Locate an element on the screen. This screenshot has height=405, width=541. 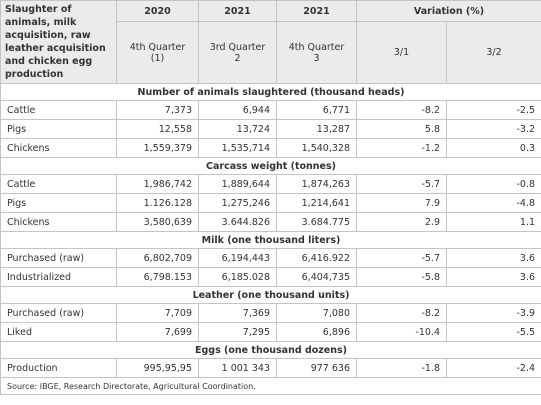
cell-value: -4.8 is located at coordinates (493, 203).